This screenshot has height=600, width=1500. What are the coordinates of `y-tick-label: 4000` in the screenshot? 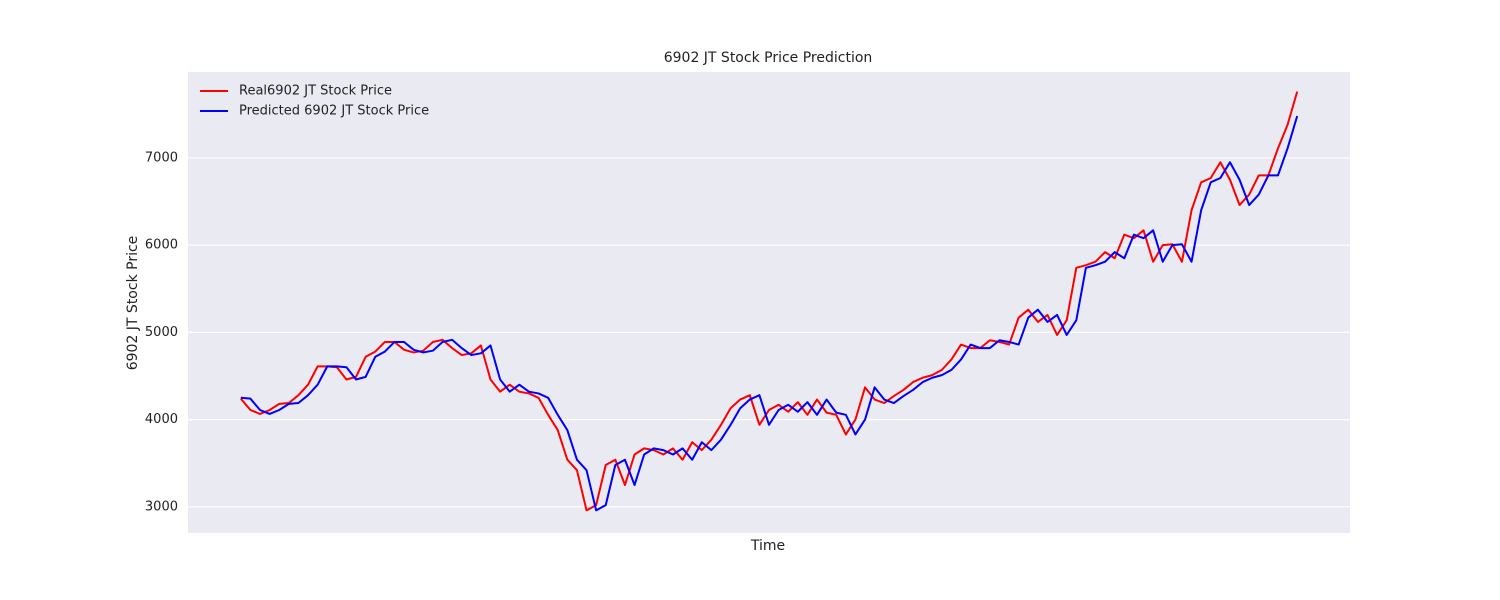 It's located at (161, 419).